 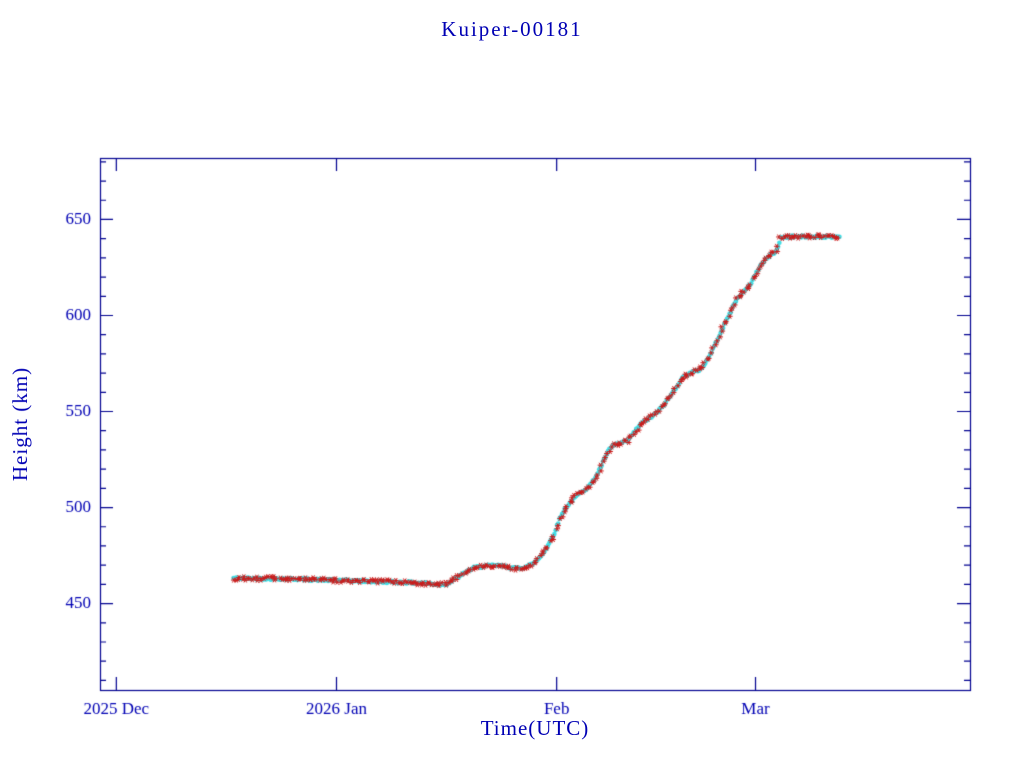 I want to click on x-axis-label: Time(UTC), so click(x=535, y=728).